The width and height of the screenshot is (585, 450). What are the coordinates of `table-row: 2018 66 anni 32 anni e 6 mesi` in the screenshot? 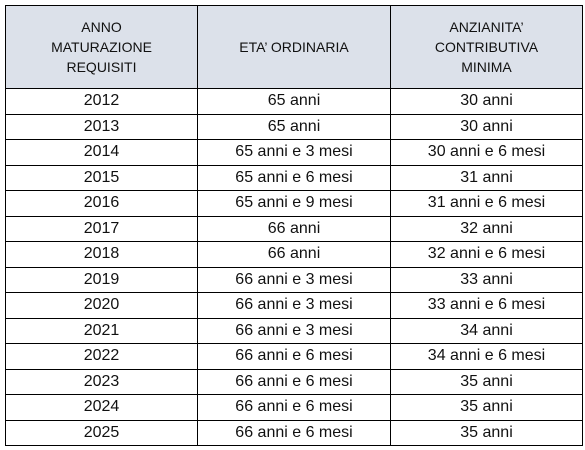 It's located at (294, 254).